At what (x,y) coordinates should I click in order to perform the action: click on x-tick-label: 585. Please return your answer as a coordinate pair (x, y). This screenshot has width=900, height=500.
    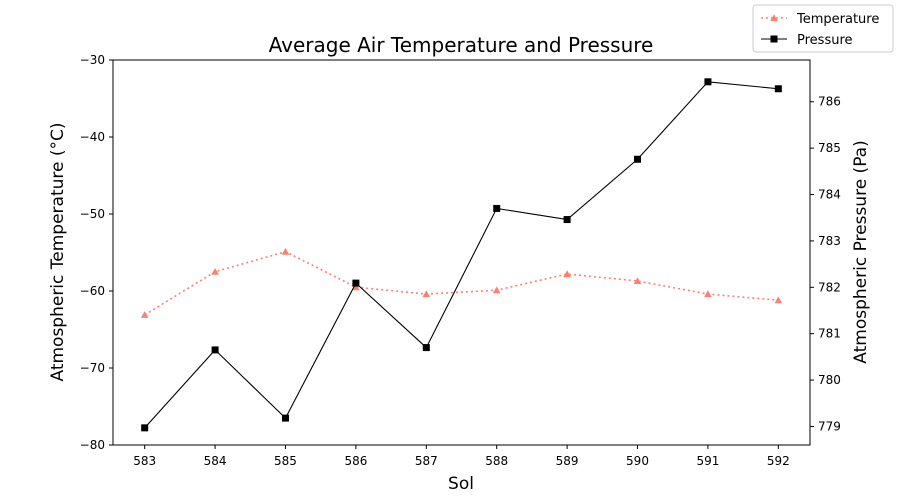
    Looking at the image, I should click on (285, 461).